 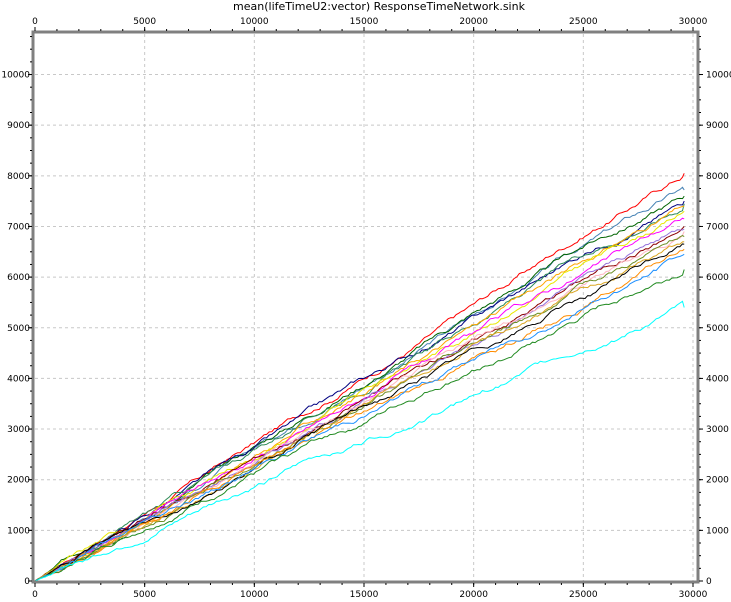 I want to click on y-tick-label-left: 5000, so click(x=18, y=329).